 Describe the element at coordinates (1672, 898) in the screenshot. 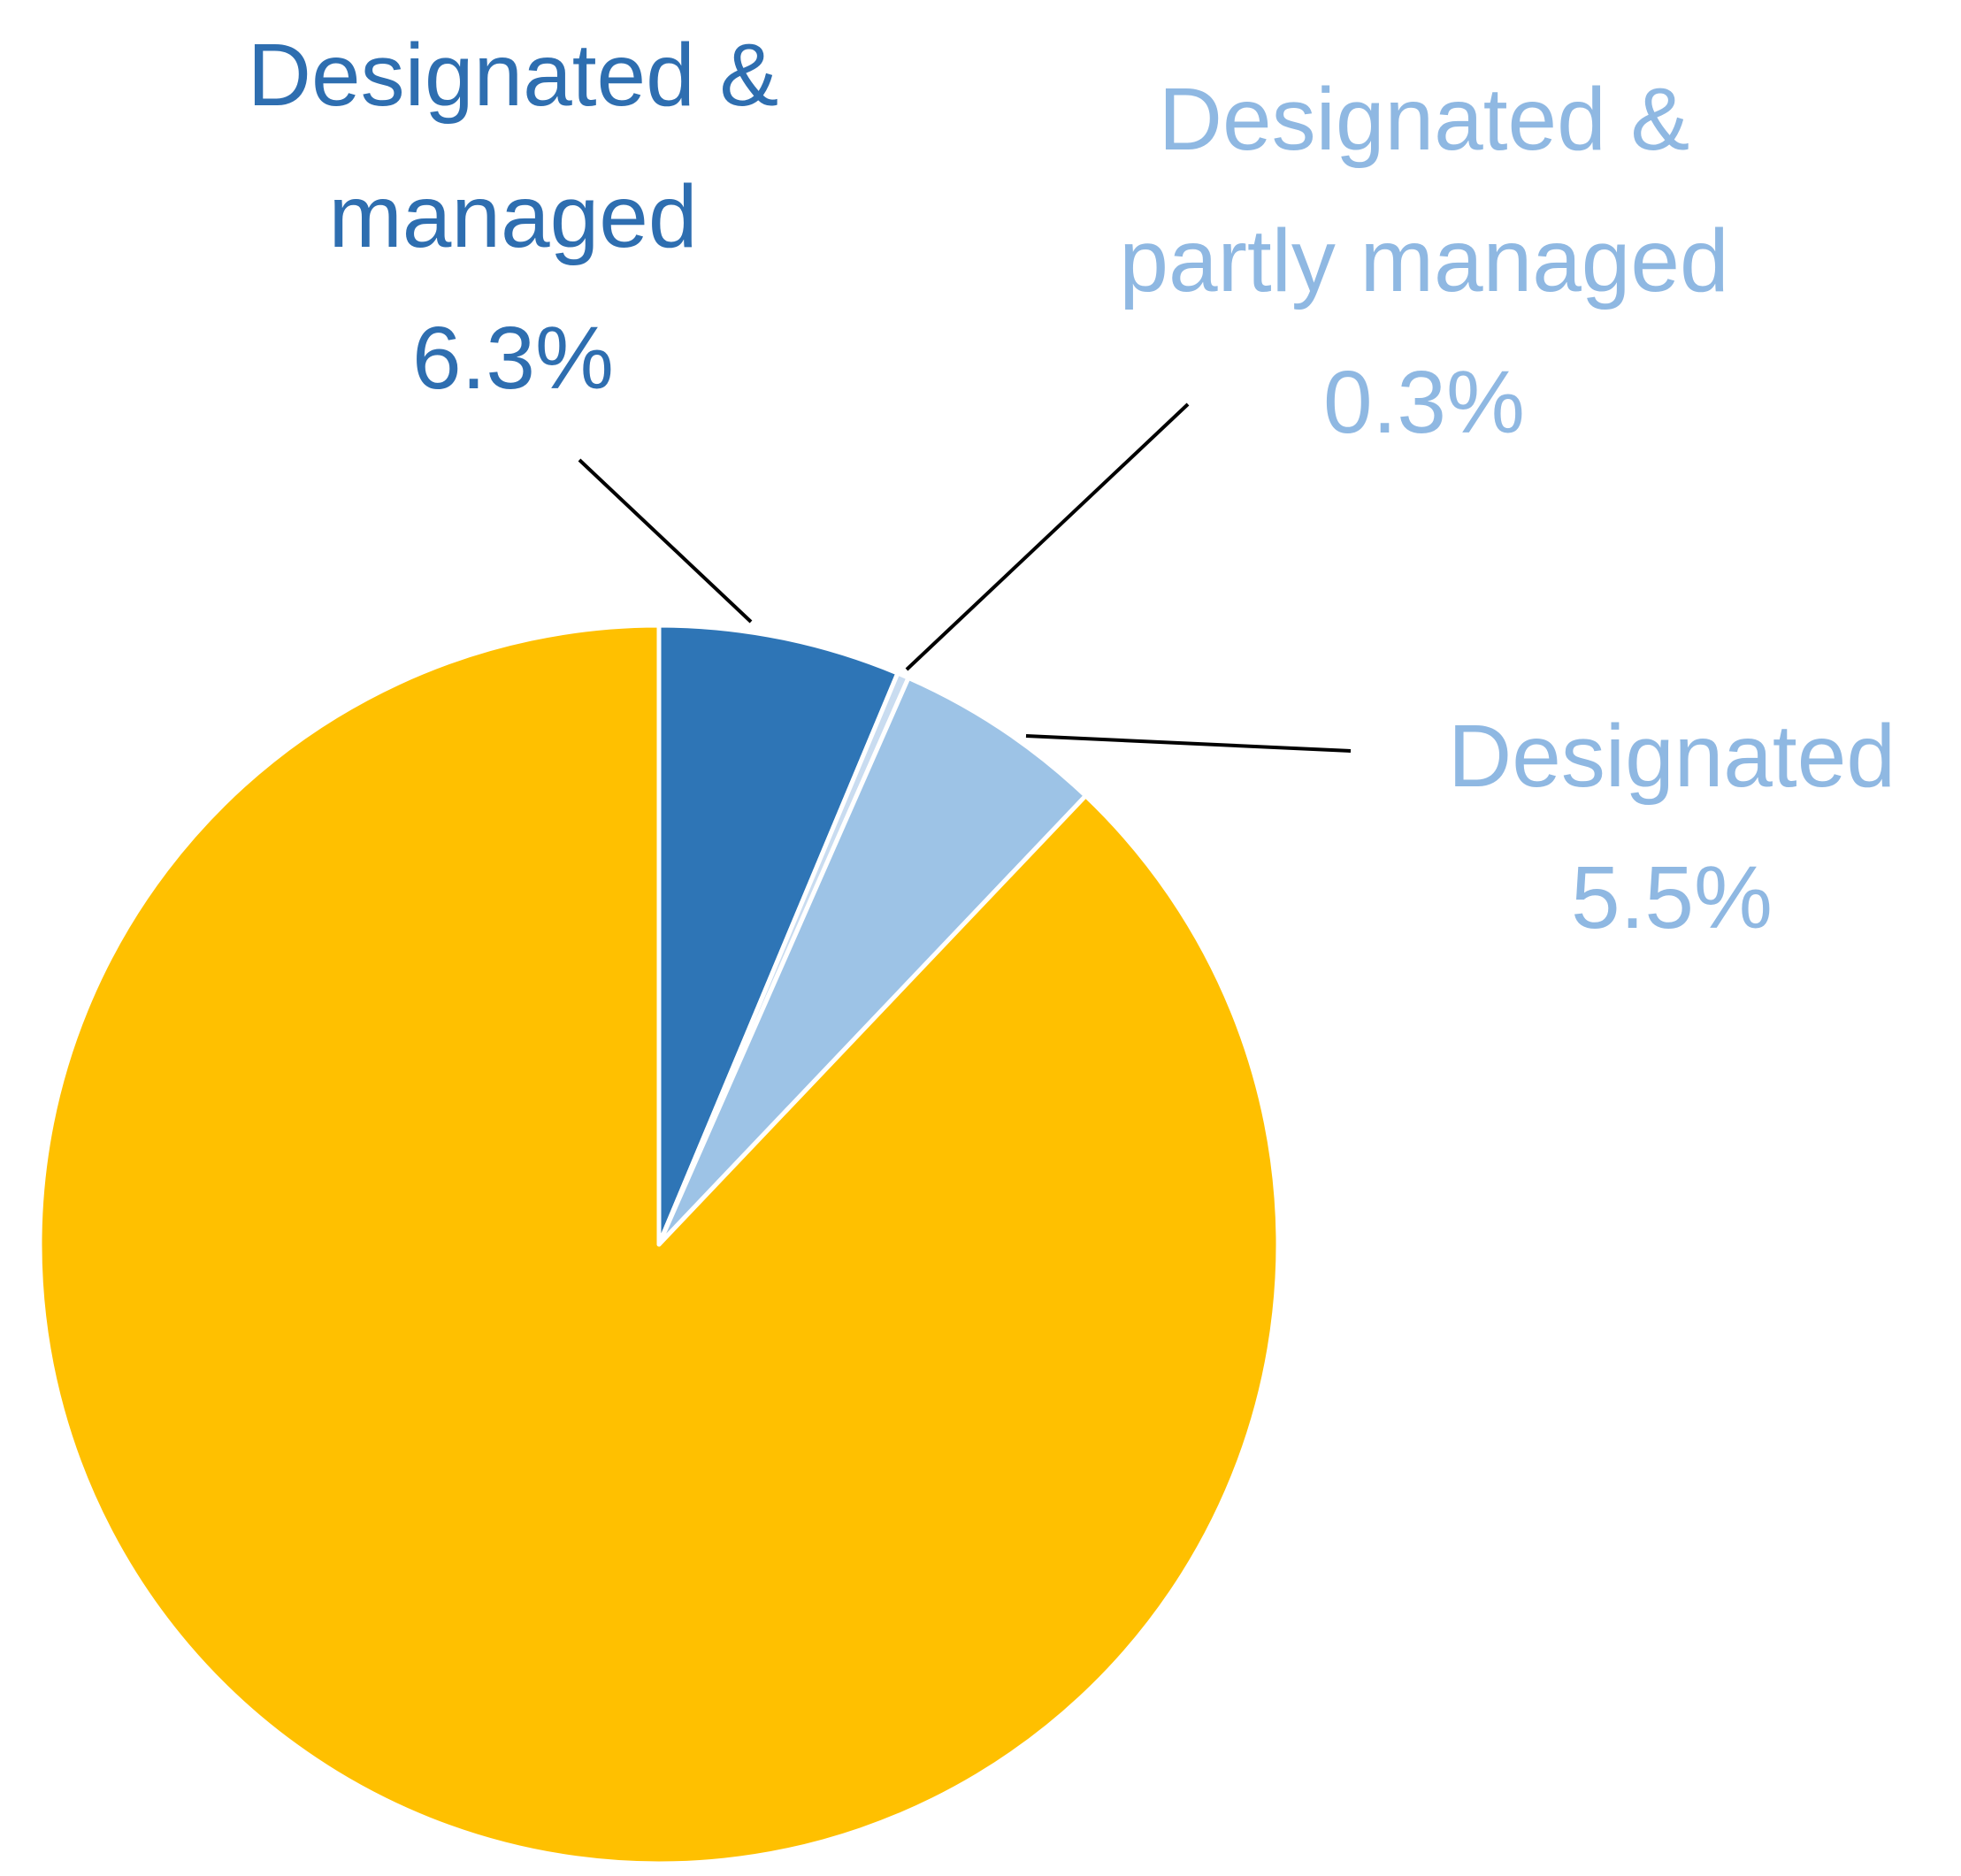

I see `slice-value: 5.5%` at that location.